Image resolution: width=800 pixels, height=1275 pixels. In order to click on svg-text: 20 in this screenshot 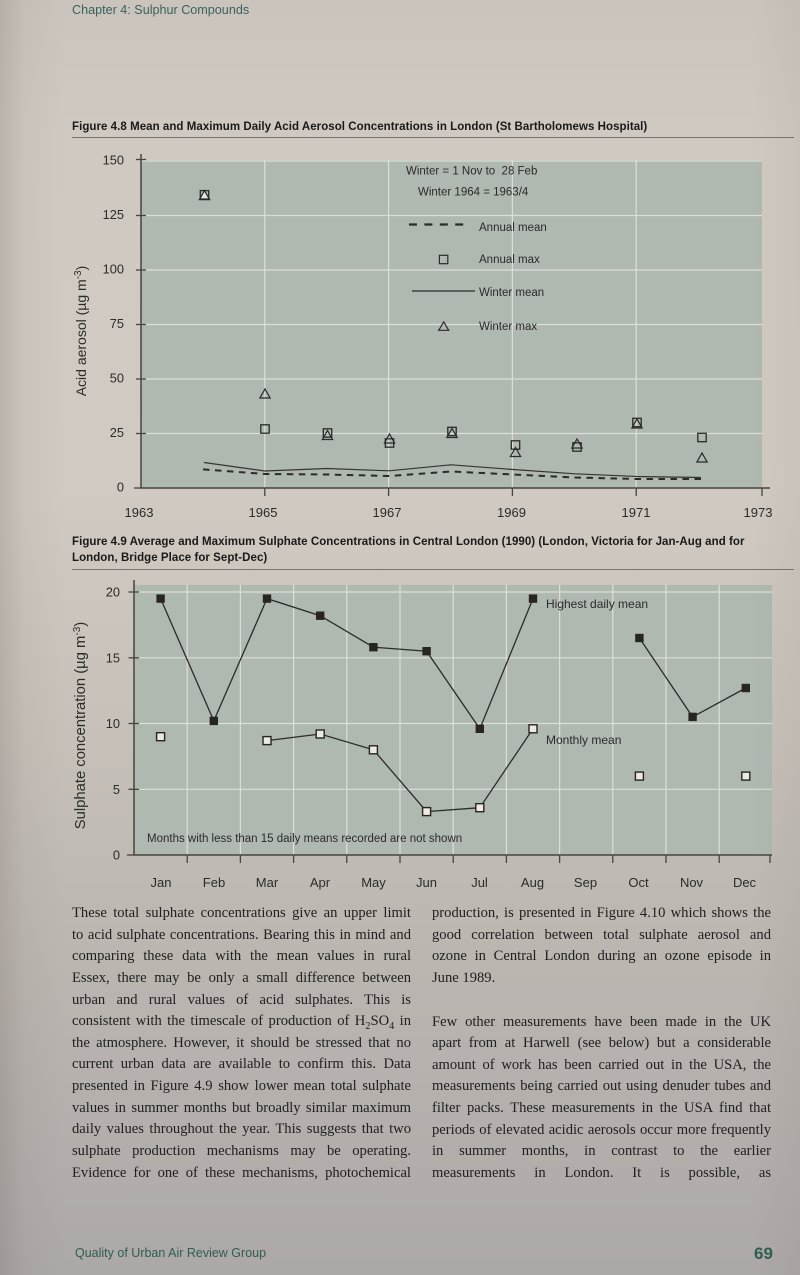, I will do `click(113, 592)`.